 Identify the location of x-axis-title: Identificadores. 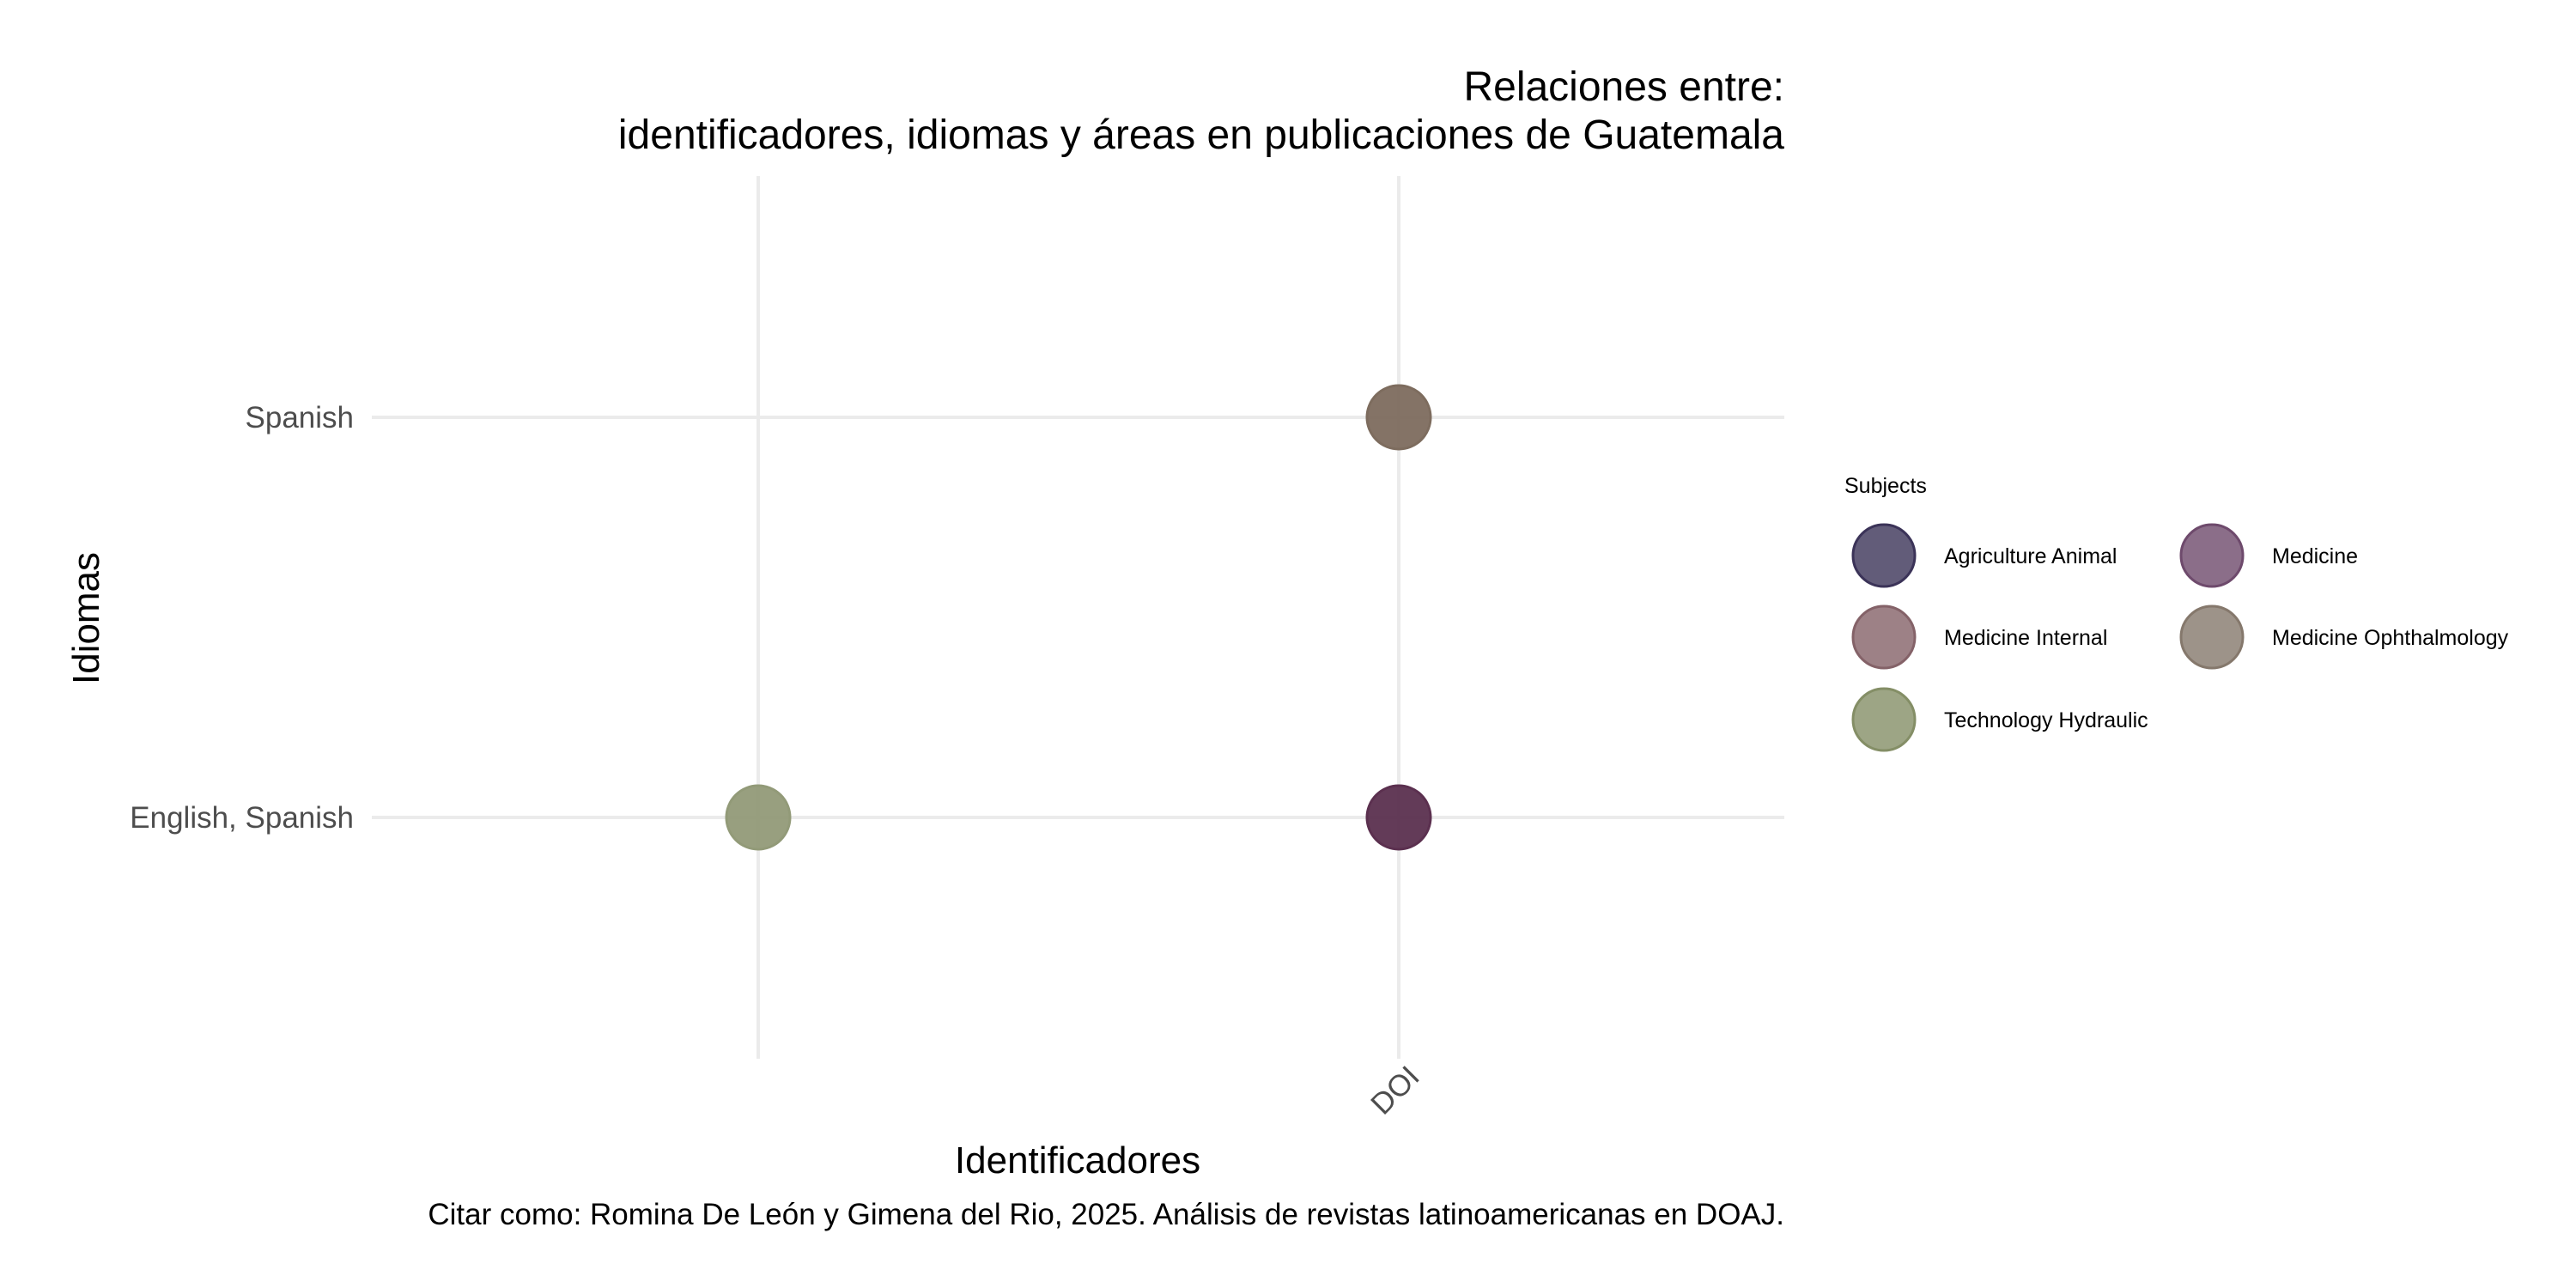
(1078, 1160).